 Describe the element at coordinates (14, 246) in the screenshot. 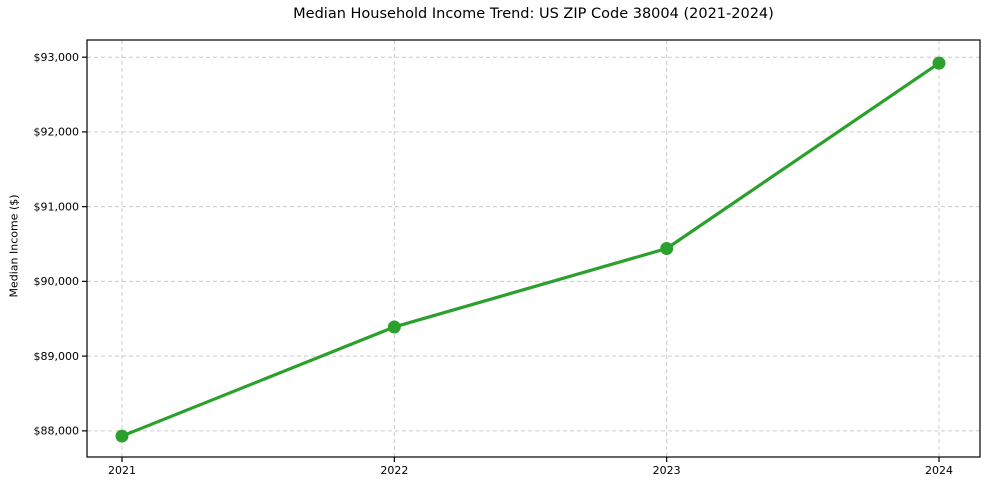

I see `y-axis-label: Median Income ($)` at that location.